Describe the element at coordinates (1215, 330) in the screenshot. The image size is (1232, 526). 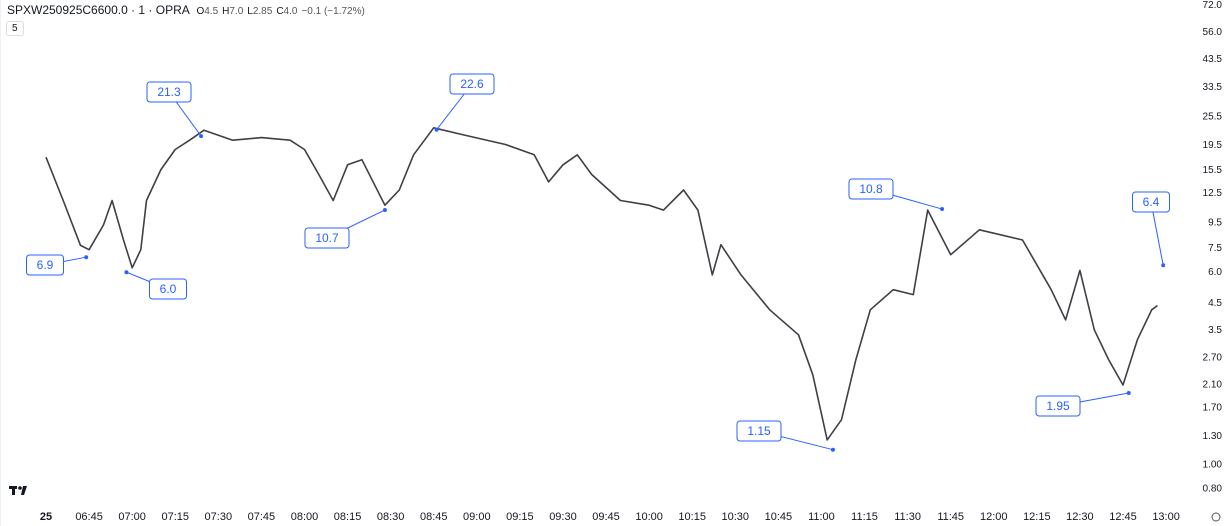
I see `y-tick-label: 3.5` at that location.